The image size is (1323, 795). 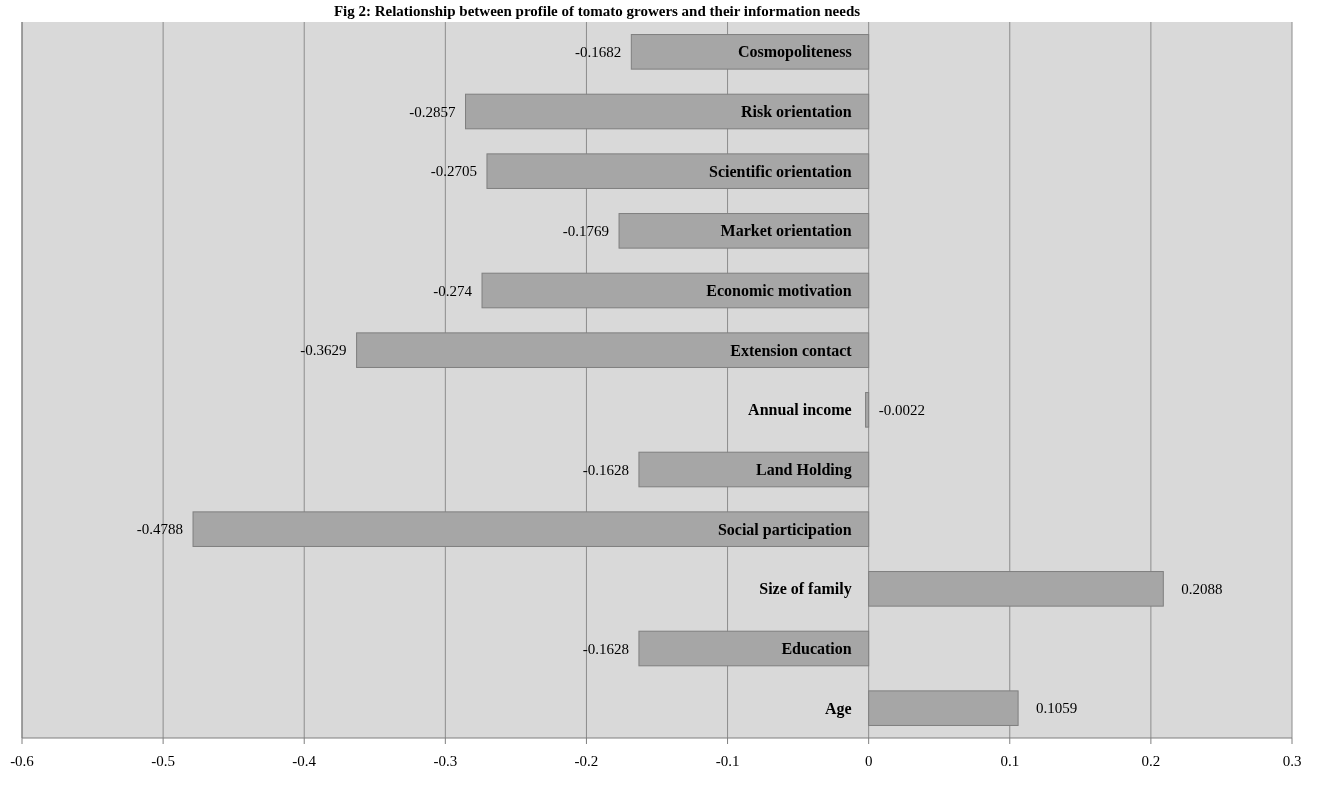 I want to click on x-tick-label: -0.1, so click(x=727, y=761).